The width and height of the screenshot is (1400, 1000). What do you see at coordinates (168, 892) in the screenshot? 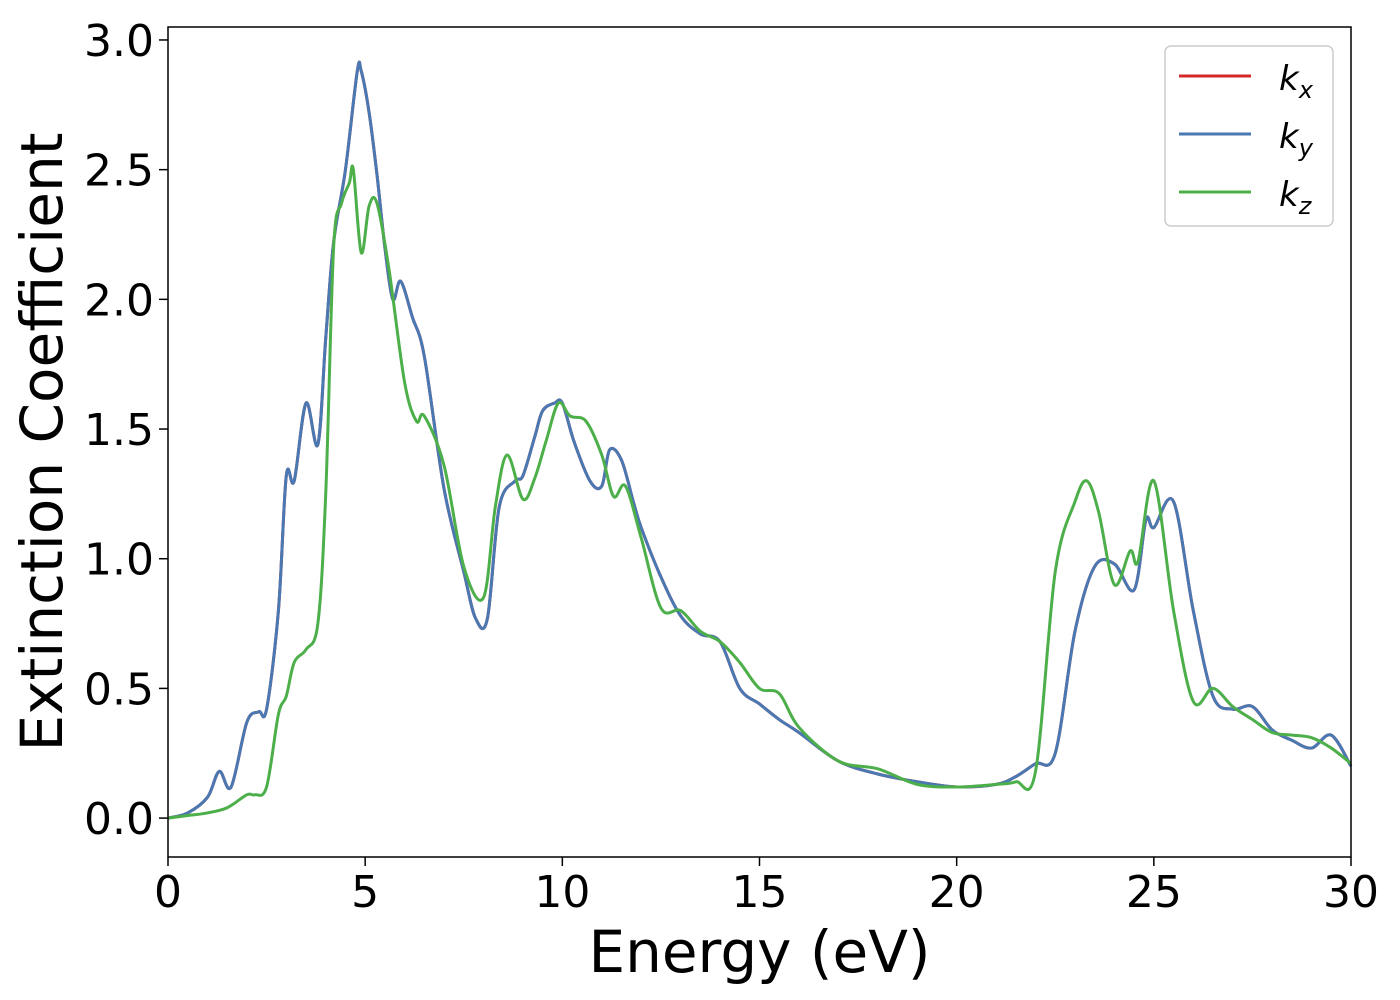
I see `x-tick-label: 0` at bounding box center [168, 892].